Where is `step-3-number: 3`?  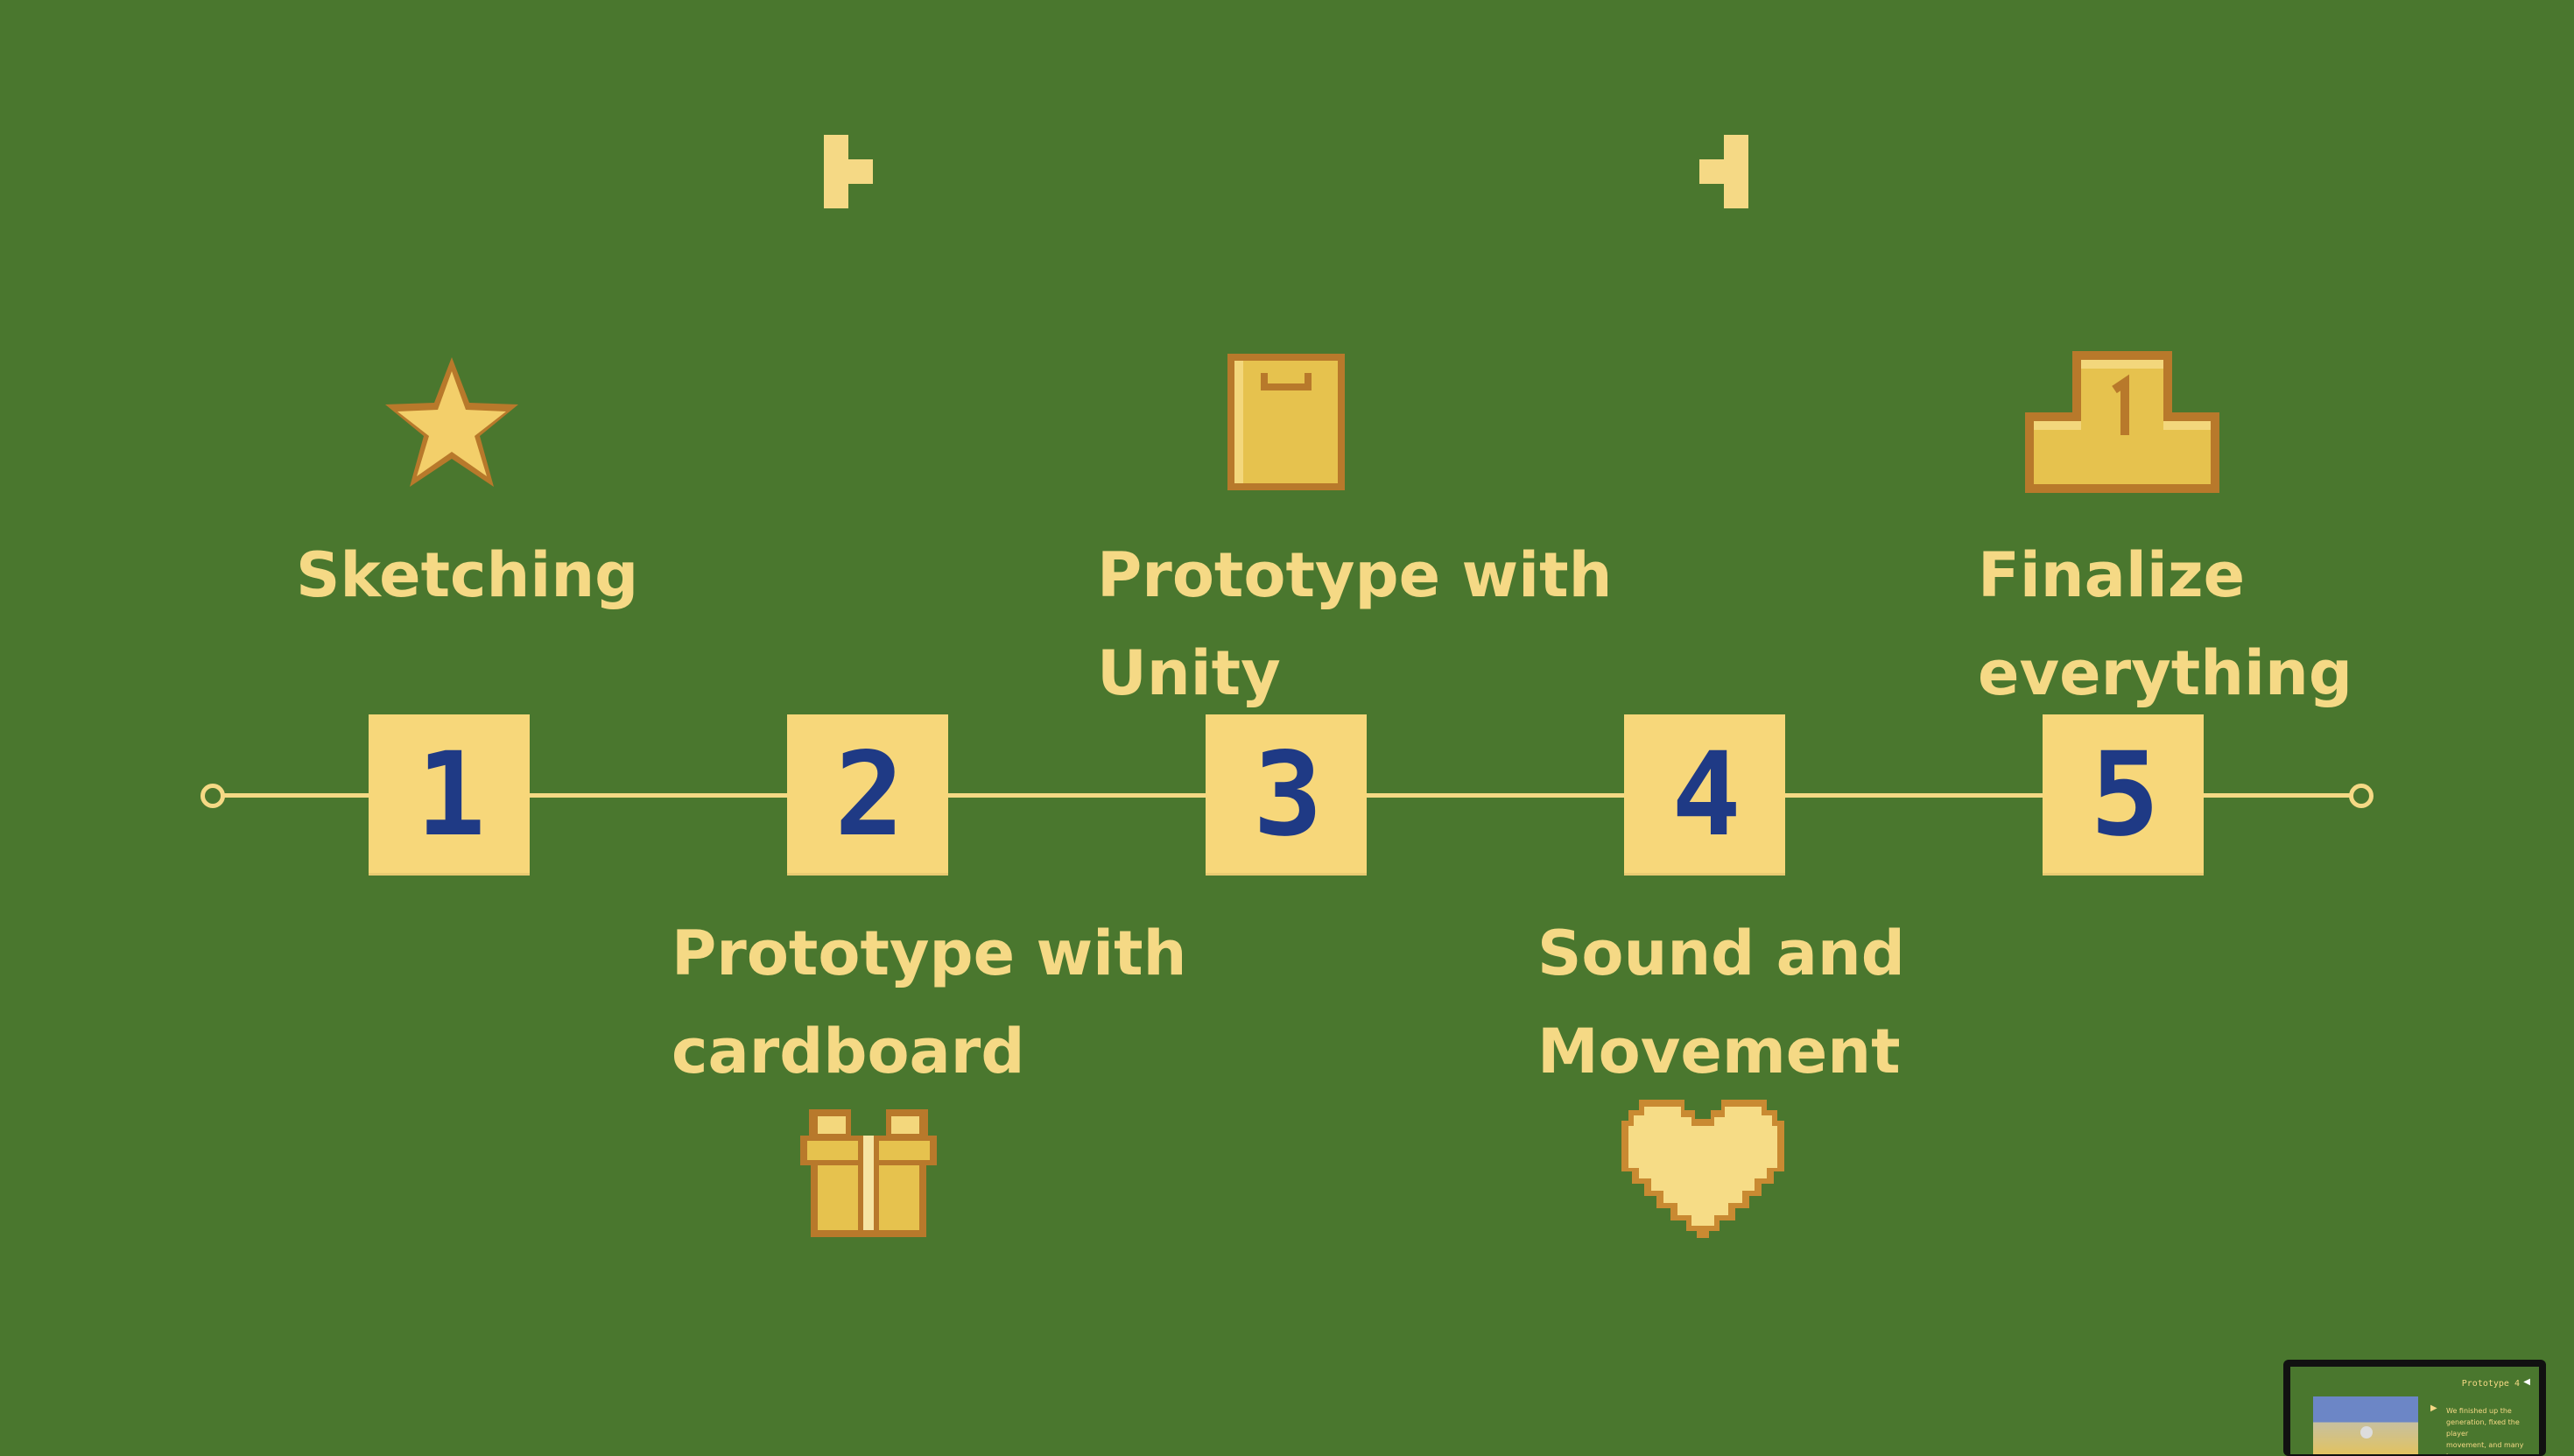 step-3-number: 3 is located at coordinates (1288, 795).